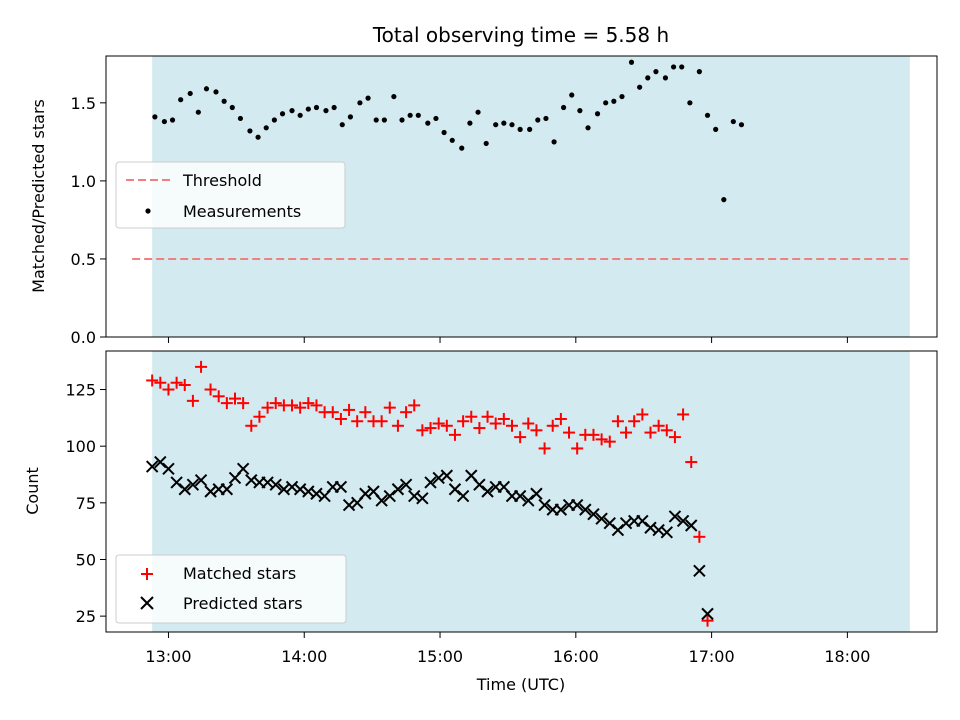 This screenshot has width=960, height=720. Describe the element at coordinates (520, 684) in the screenshot. I see `x-axis-label: Time (UTC)` at that location.